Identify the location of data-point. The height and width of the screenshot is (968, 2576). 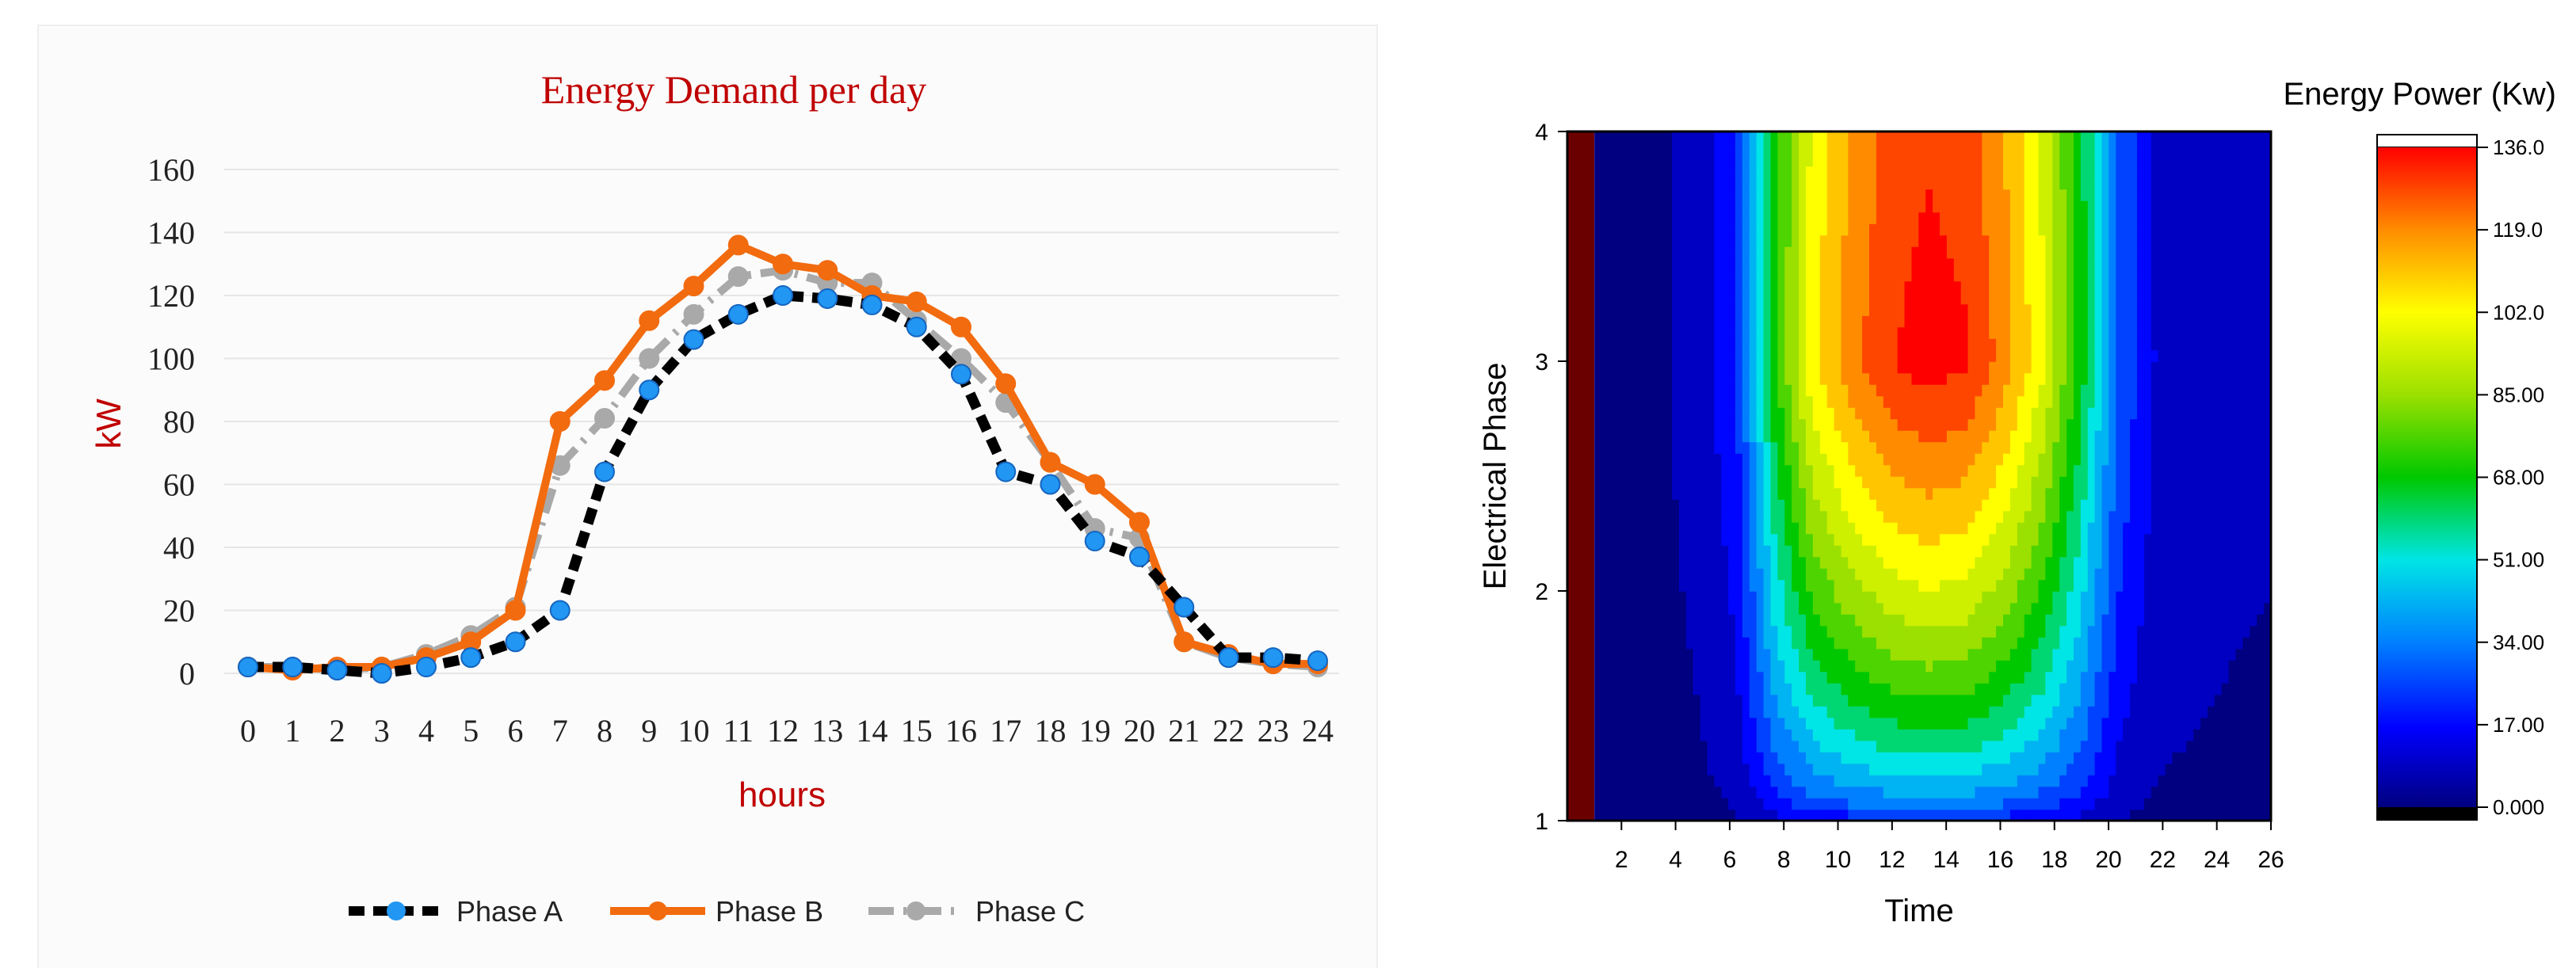
(827, 299).